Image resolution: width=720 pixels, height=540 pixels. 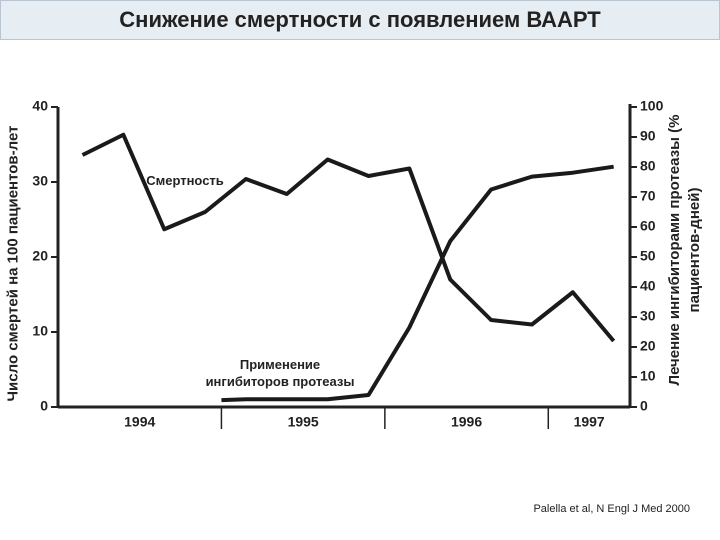 What do you see at coordinates (466, 422) in the screenshot?
I see `x-tick-label: 1996` at bounding box center [466, 422].